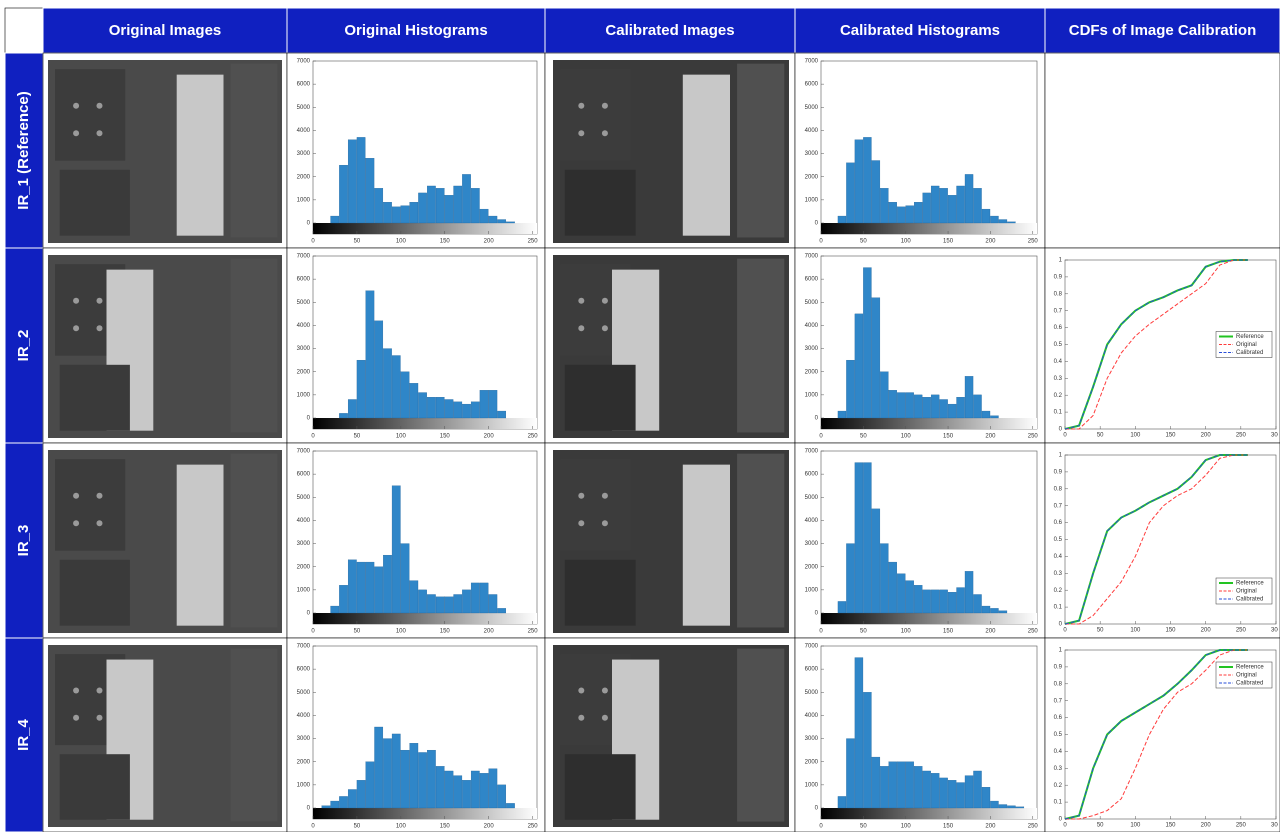 The width and height of the screenshot is (1280, 832). What do you see at coordinates (304, 452) in the screenshot?
I see `y-tick-label: 7000` at bounding box center [304, 452].